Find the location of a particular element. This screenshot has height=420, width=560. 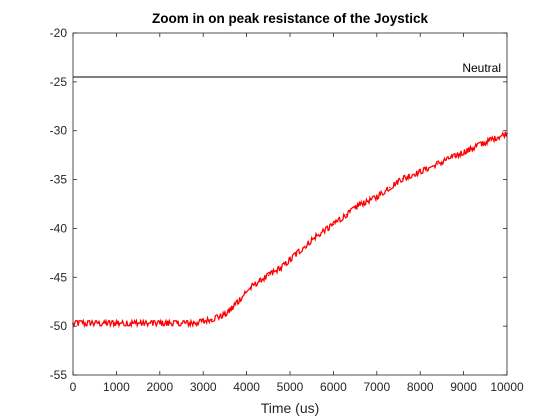

x-tick-label: 2000 is located at coordinates (159, 387).